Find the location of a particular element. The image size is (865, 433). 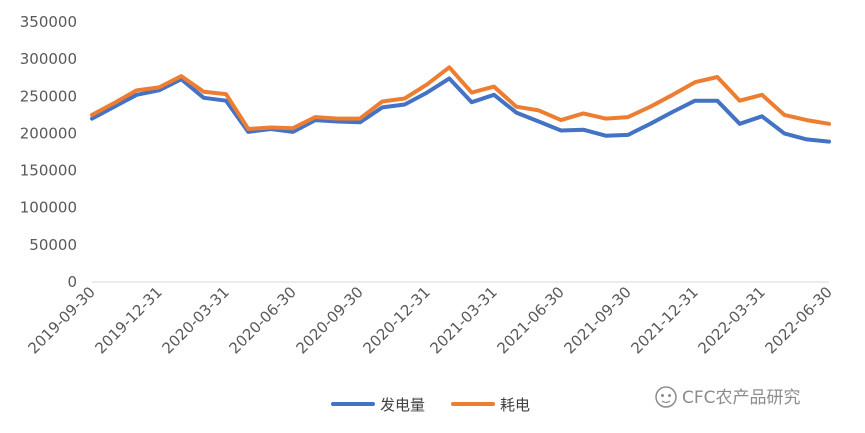

y-tick-label: 350000 is located at coordinates (48, 22).